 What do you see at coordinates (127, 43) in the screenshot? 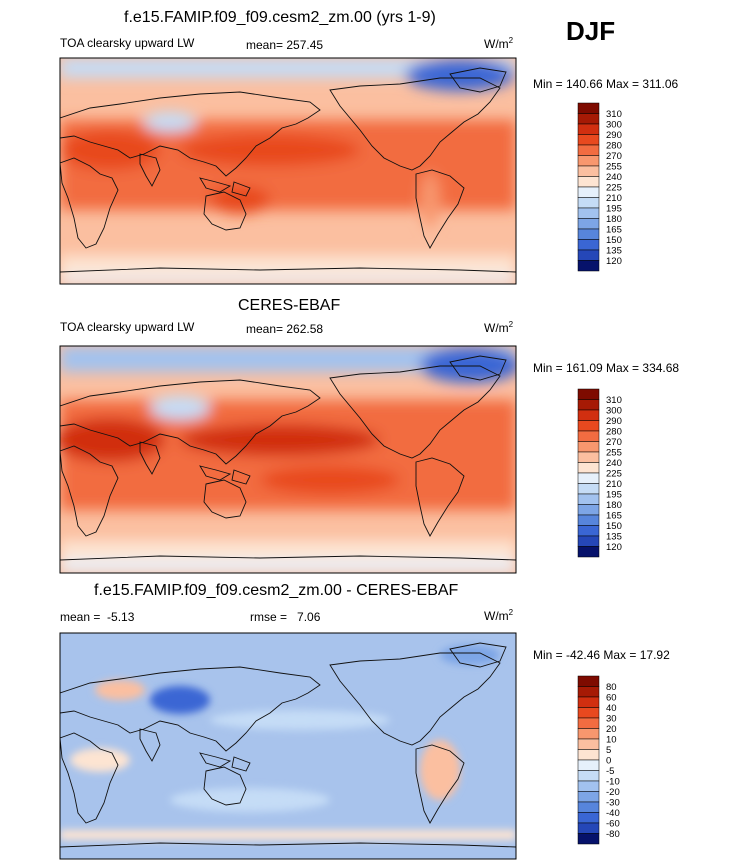
I see `panel1-variable: TOA clearsky upward LW` at bounding box center [127, 43].